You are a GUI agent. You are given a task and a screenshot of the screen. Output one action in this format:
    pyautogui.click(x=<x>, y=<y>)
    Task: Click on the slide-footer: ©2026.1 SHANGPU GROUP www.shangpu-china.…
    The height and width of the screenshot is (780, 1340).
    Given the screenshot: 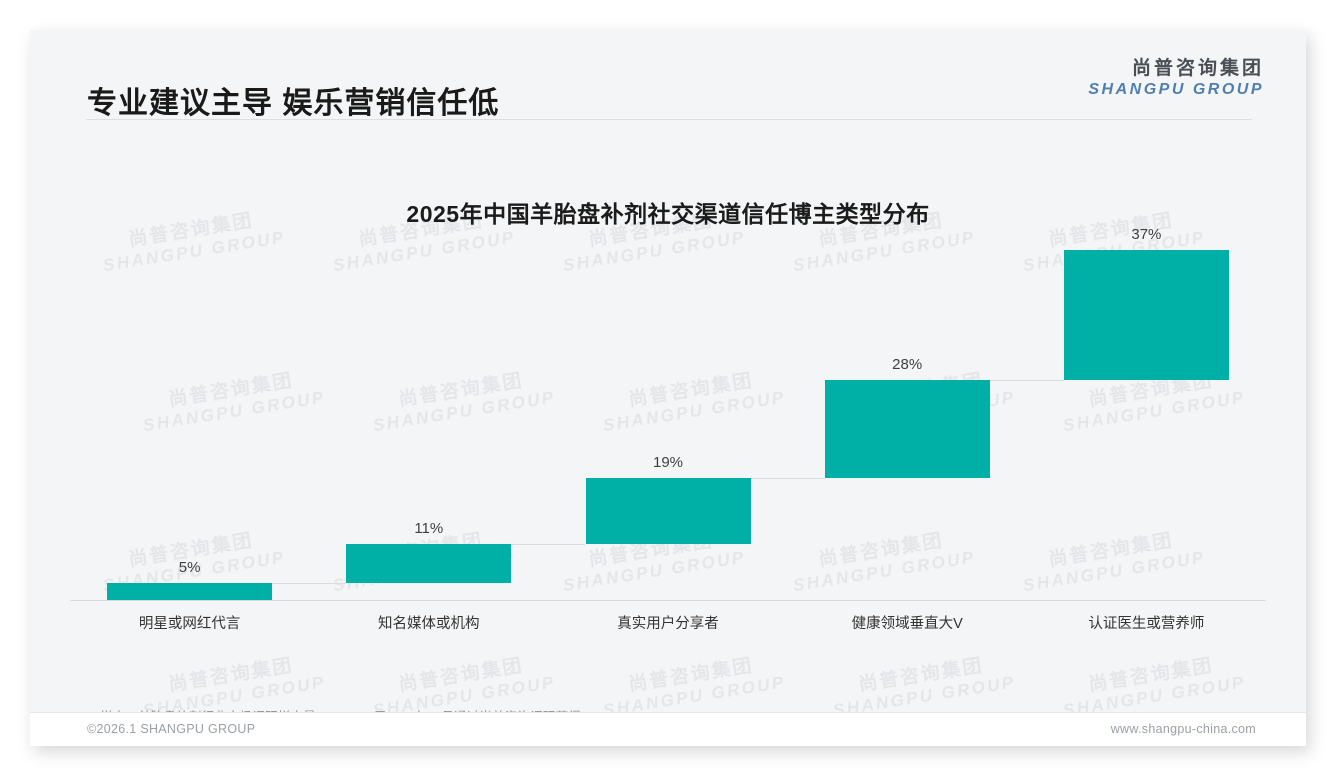 What is the action you would take?
    pyautogui.click(x=668, y=729)
    